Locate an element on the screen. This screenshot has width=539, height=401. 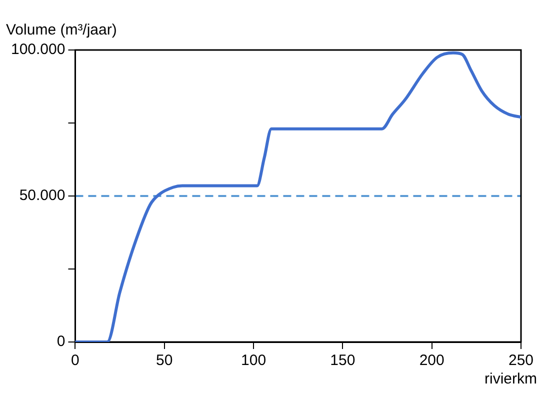
x-tick-label: 50 is located at coordinates (164, 361).